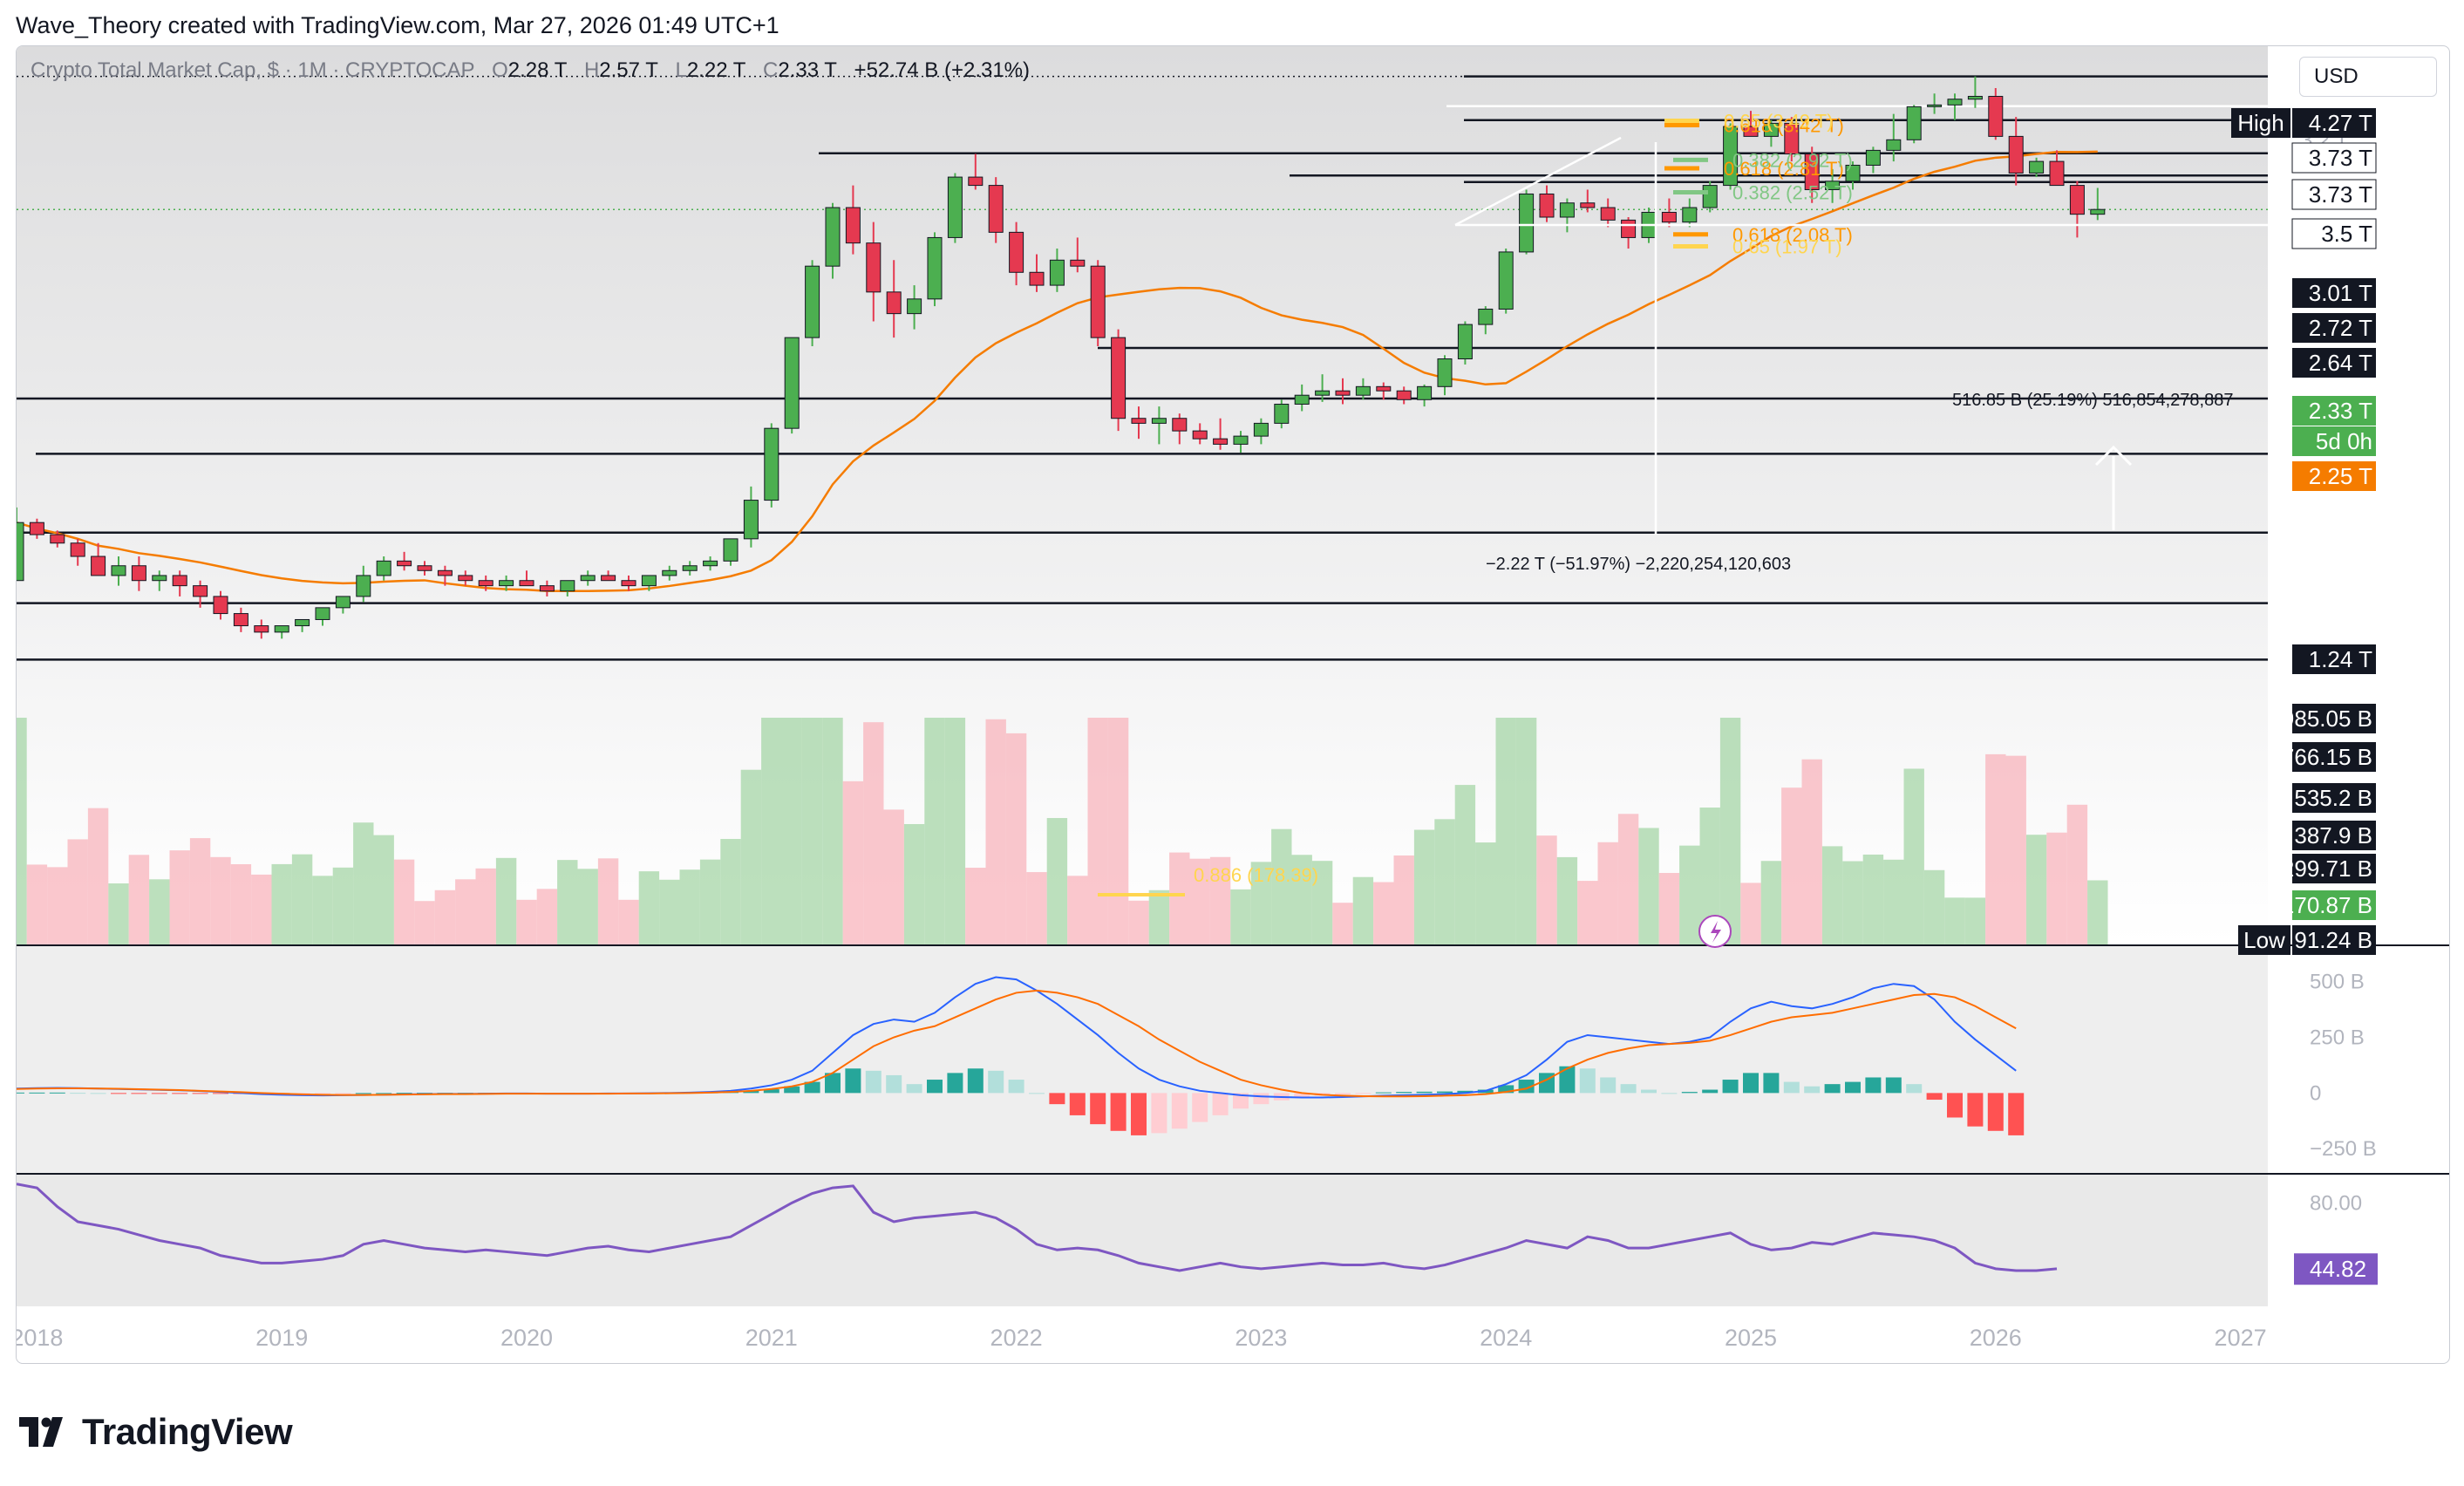  Describe the element at coordinates (2340, 411) in the screenshot. I see `price-label: 2.33 T` at that location.